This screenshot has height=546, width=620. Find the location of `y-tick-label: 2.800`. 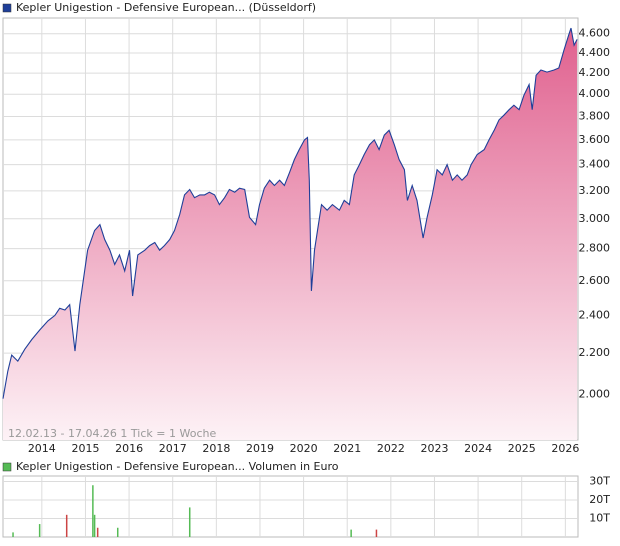

y-tick-label: 2.800 is located at coordinates (595, 248).